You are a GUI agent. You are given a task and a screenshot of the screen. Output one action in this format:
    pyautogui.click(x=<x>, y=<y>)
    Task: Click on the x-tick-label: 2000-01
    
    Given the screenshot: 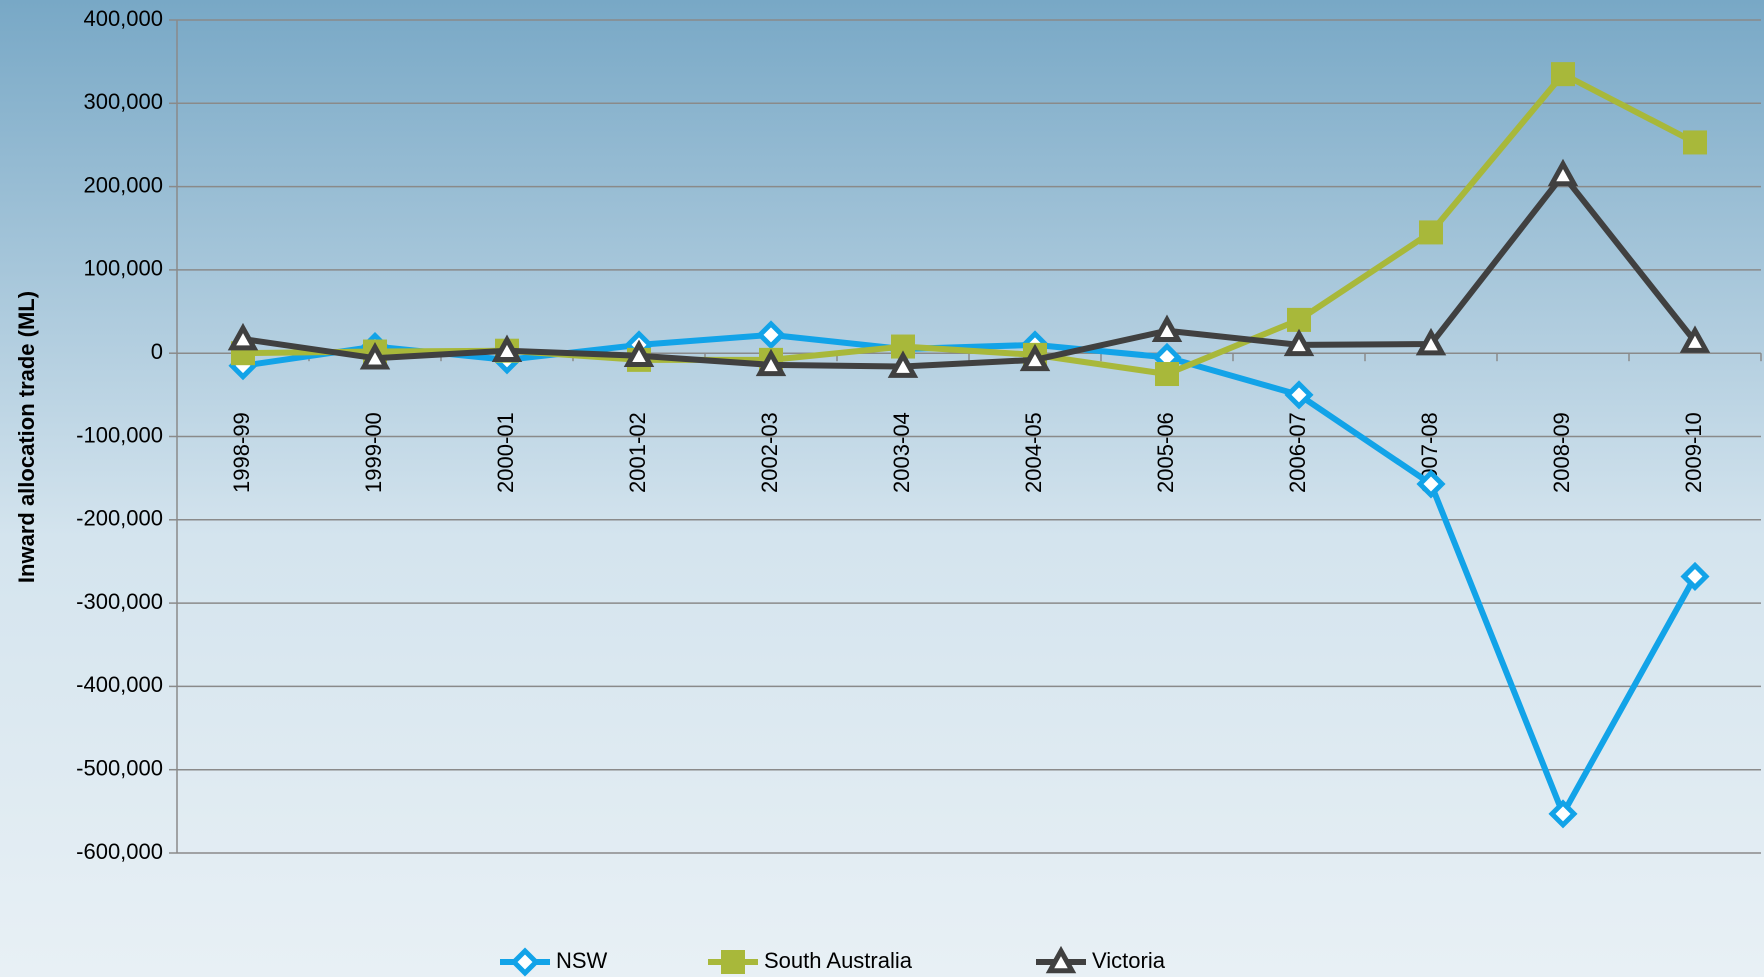 What is the action you would take?
    pyautogui.click(x=505, y=452)
    